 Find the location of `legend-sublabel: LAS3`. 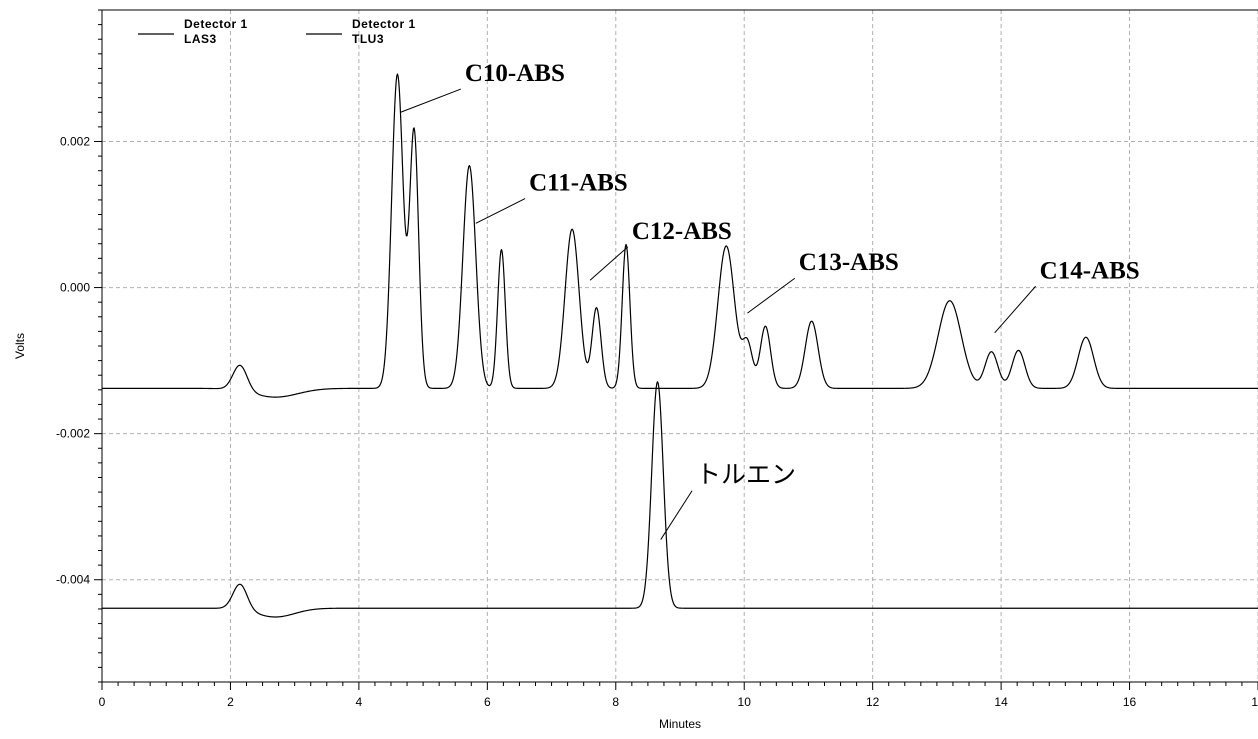

legend-sublabel: LAS3 is located at coordinates (200, 39).